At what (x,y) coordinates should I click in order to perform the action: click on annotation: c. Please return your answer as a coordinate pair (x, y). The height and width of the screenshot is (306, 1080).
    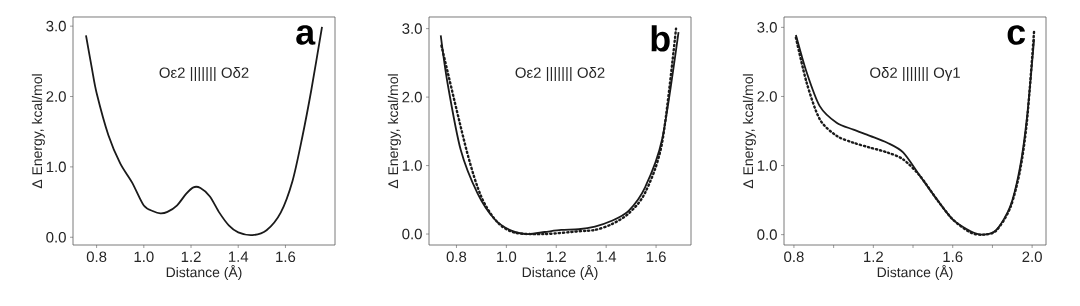
    Looking at the image, I should click on (1016, 35).